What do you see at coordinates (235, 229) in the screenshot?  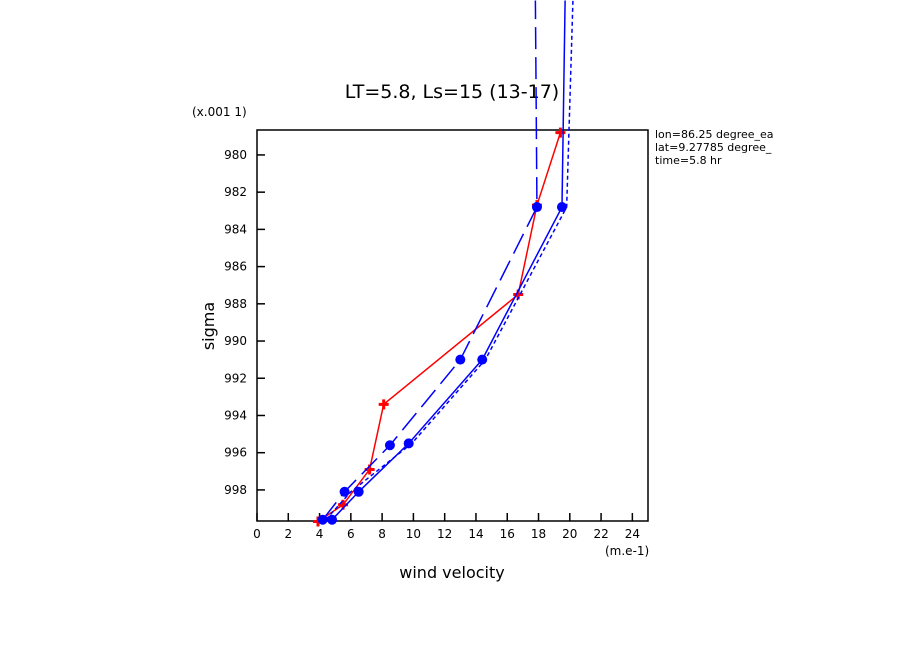 I see `y-tick-label: 984` at bounding box center [235, 229].